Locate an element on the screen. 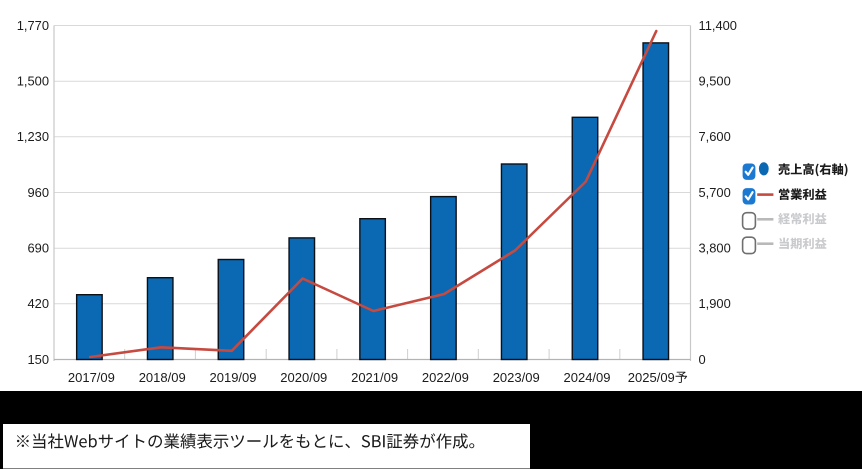 This screenshot has height=469, width=862. svg-text: 1,500 is located at coordinates (33, 81).